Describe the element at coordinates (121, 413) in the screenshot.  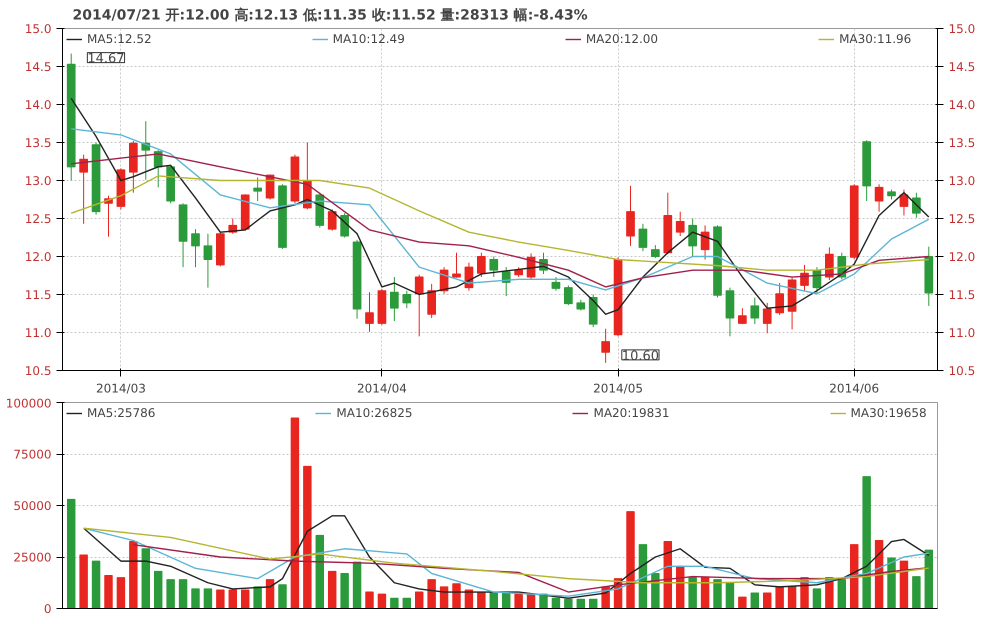
I see `legend-label: MA5:25786` at that location.